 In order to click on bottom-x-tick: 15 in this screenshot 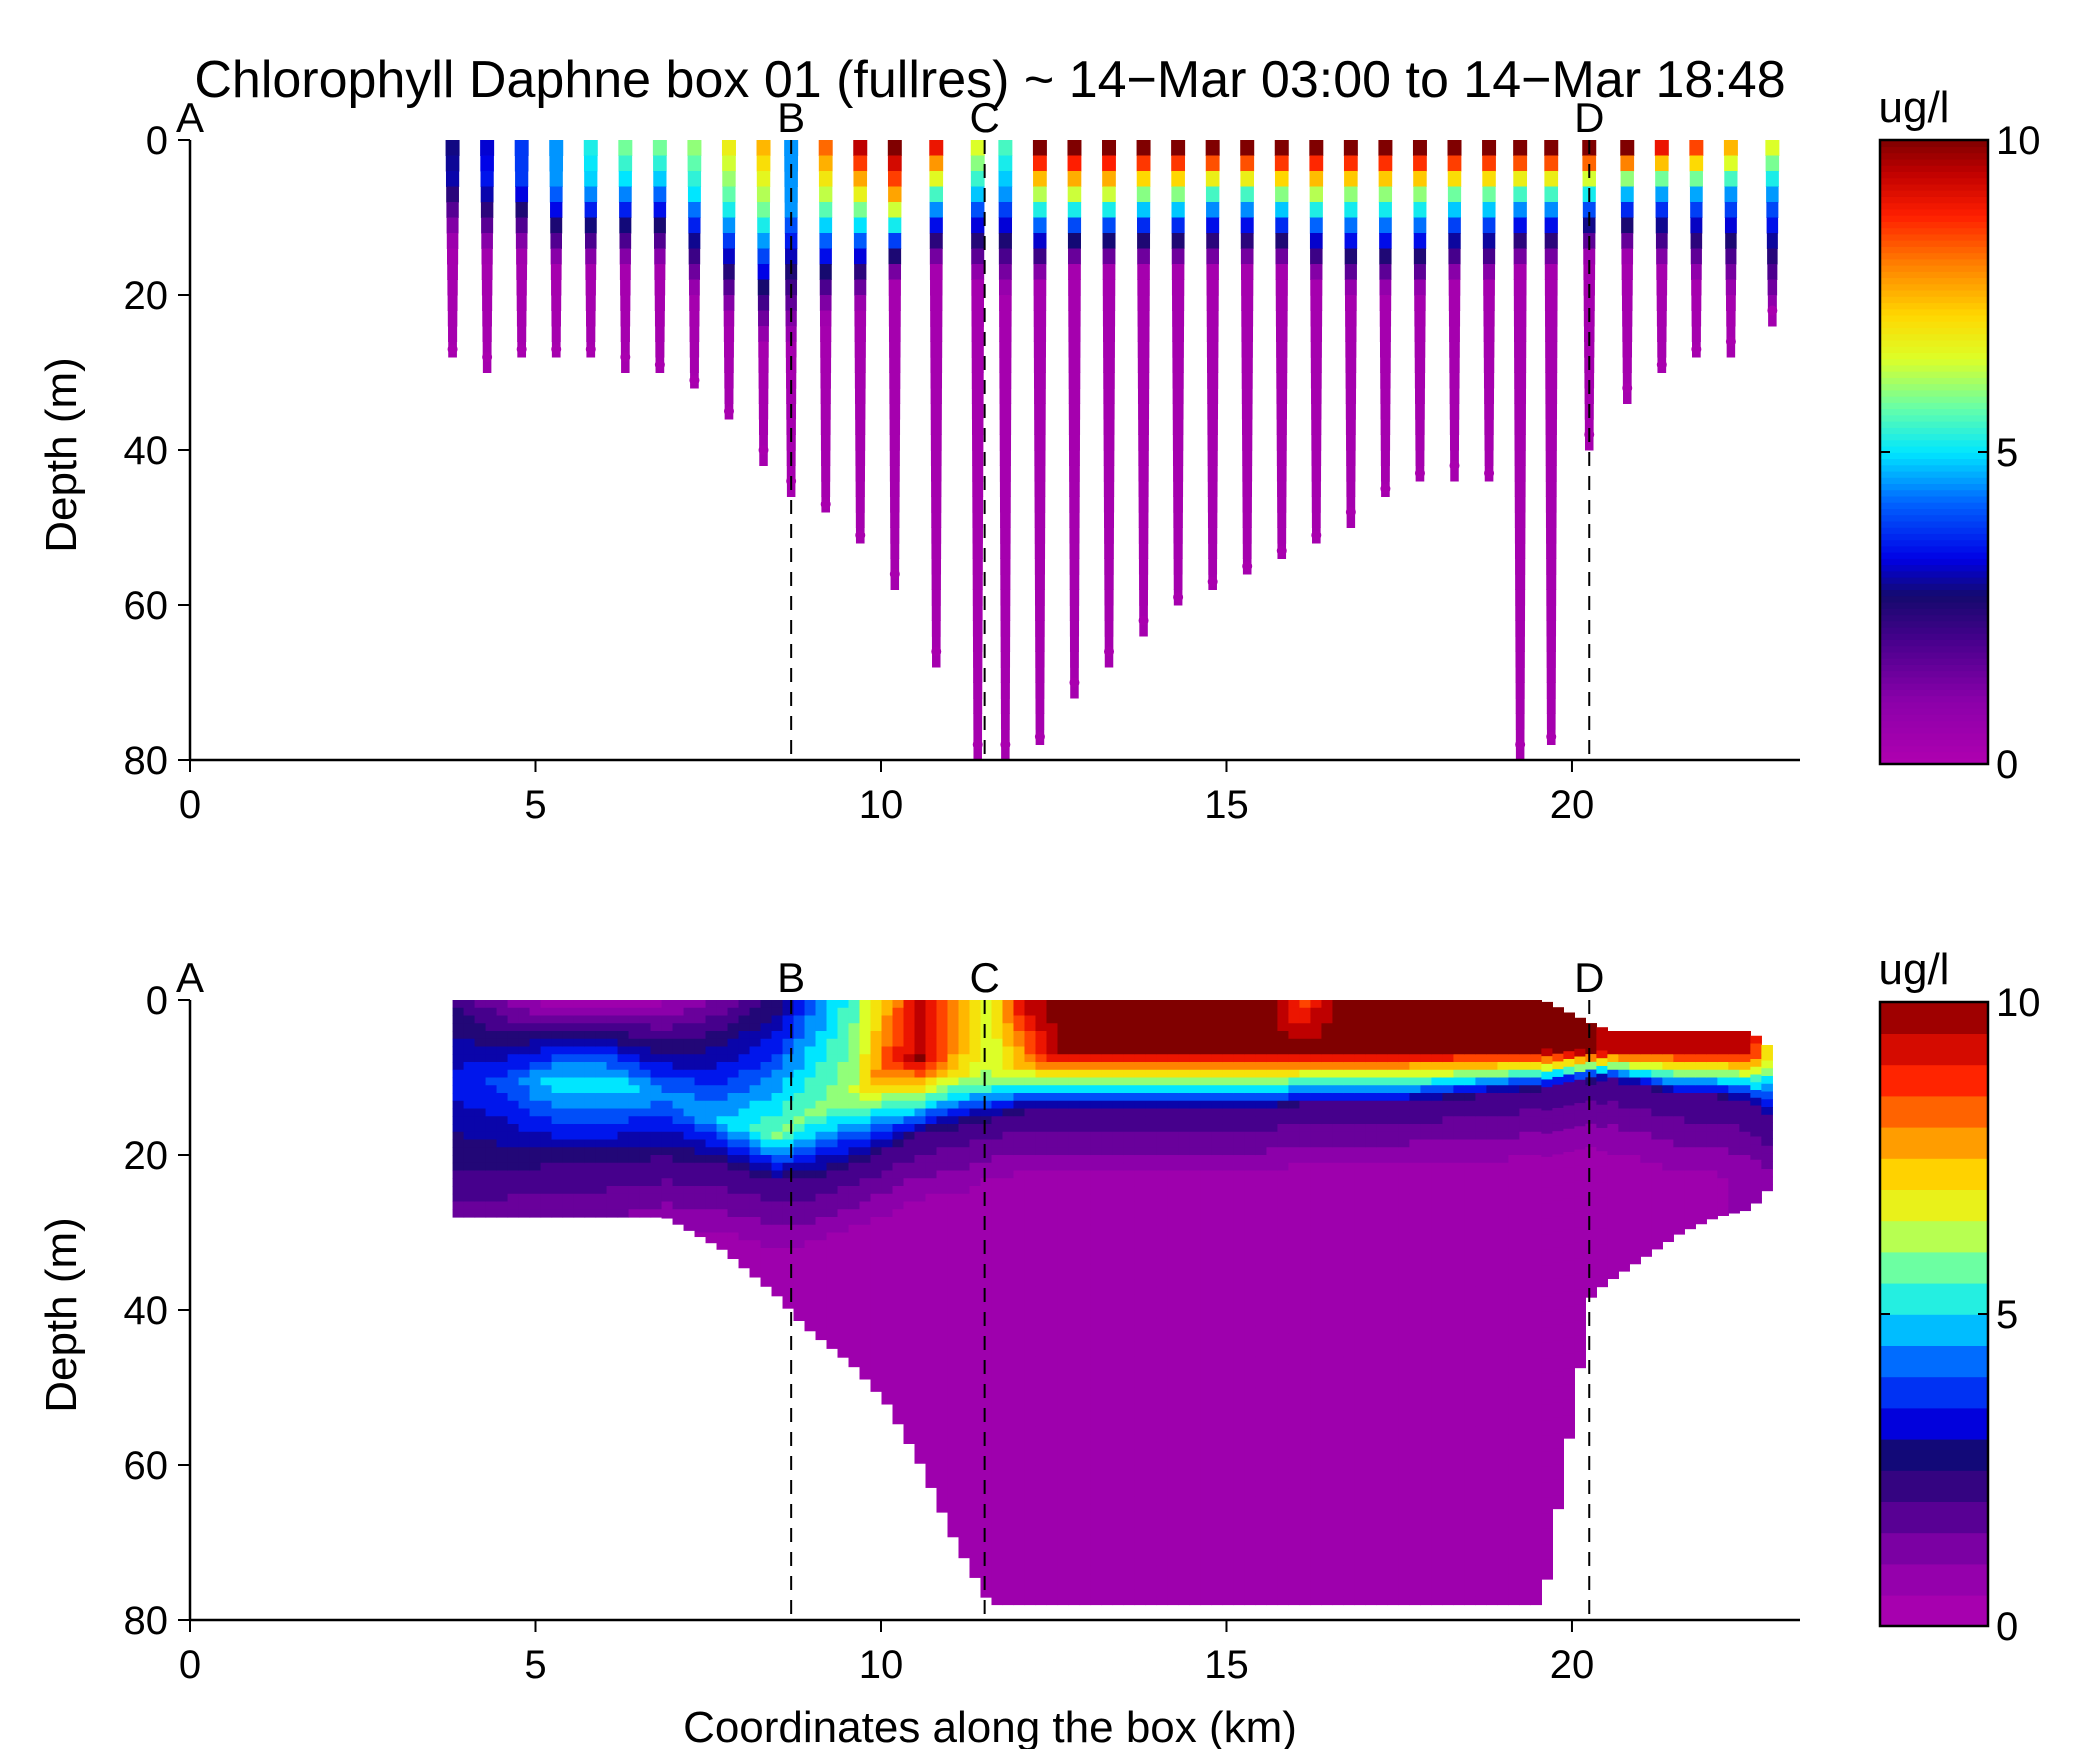, I will do `click(1226, 1653)`.